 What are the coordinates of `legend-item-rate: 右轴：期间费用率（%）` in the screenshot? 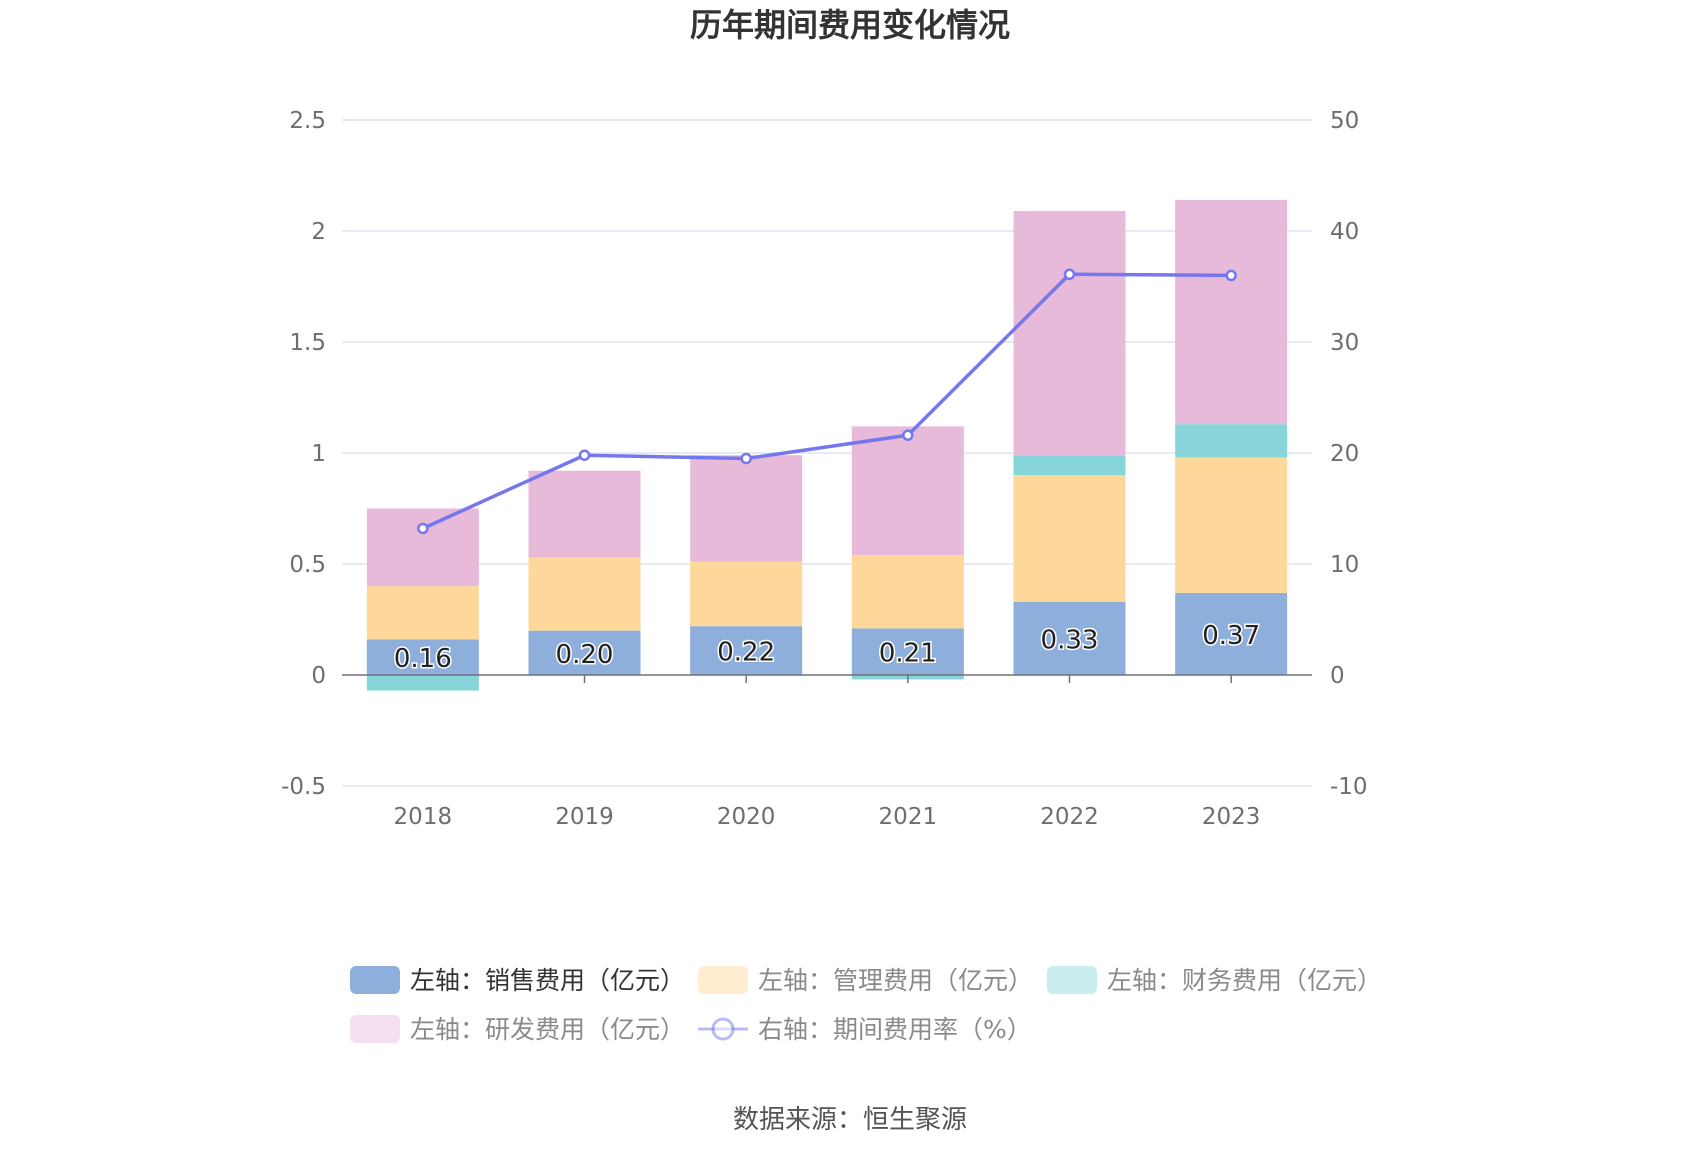 It's located at (865, 1029).